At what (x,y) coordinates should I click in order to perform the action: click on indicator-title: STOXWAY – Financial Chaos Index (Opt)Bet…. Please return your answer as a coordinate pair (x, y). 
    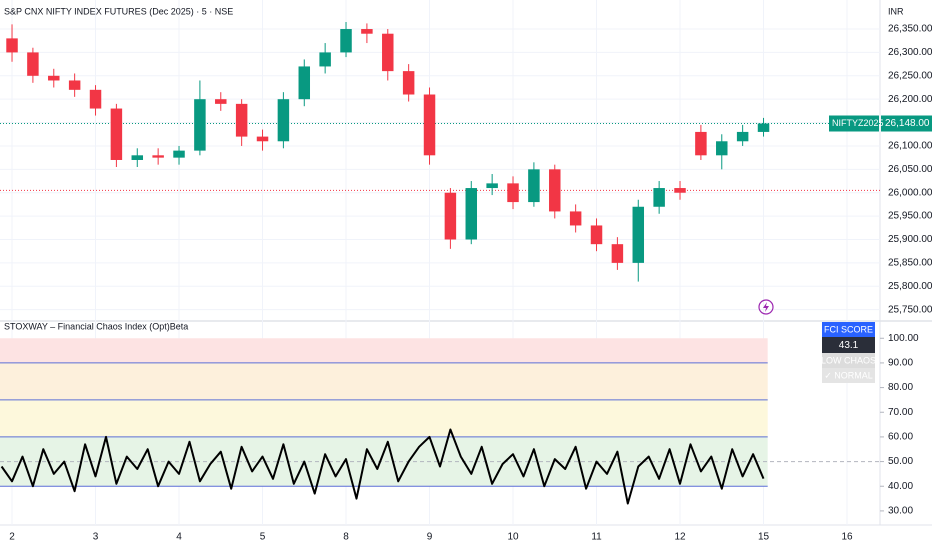
    Looking at the image, I should click on (96, 326).